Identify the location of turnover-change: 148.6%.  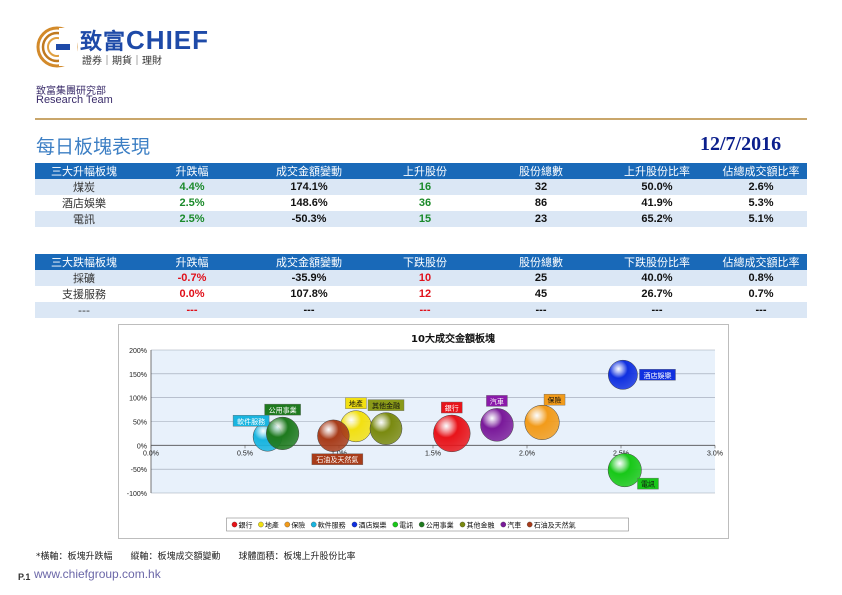
(309, 203).